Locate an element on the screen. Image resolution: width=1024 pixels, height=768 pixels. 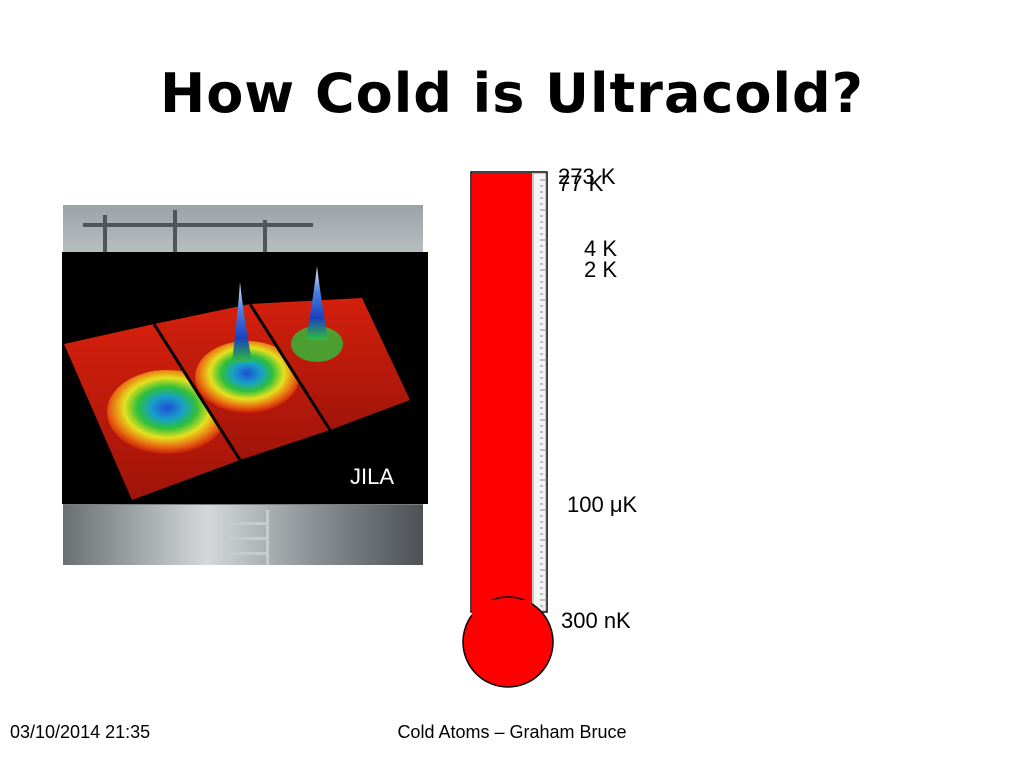
partial-condensate is located at coordinates (247, 377).